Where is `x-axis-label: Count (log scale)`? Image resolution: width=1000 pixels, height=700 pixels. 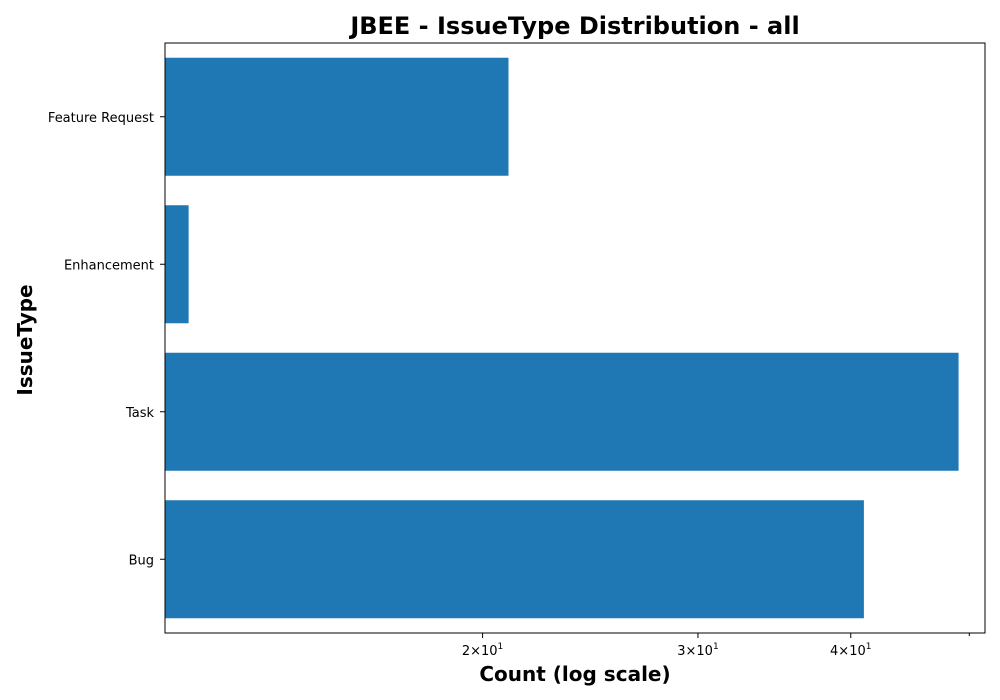 x-axis-label: Count (log scale) is located at coordinates (574, 674).